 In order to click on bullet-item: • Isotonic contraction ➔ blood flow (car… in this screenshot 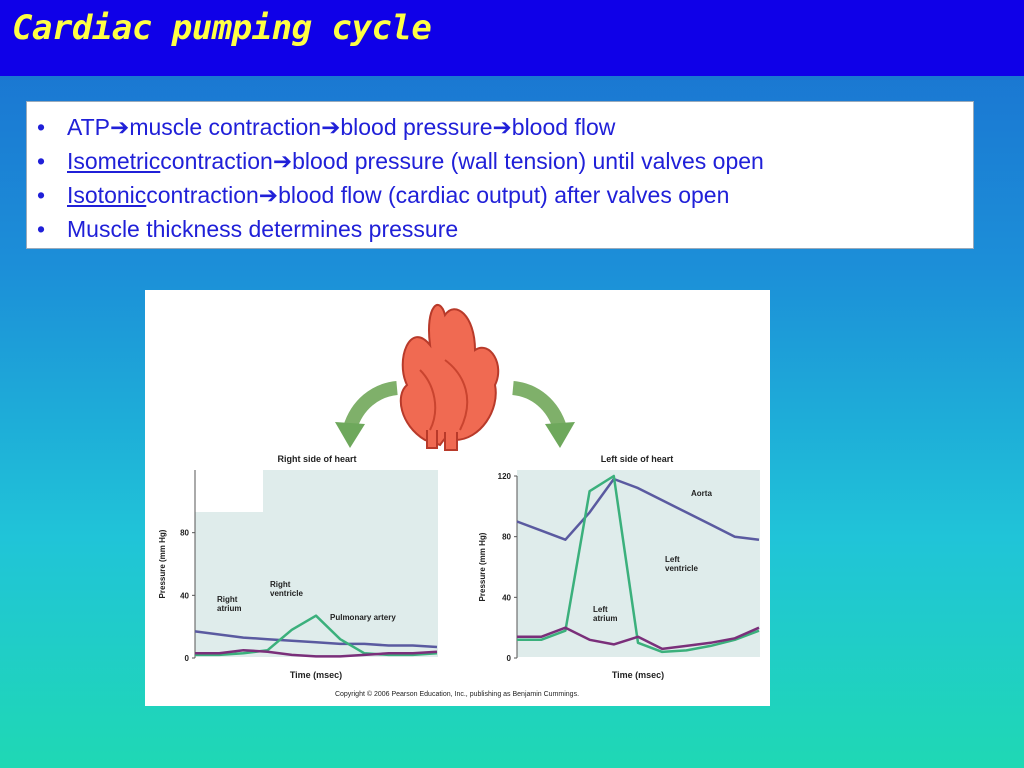, I will do `click(505, 195)`.